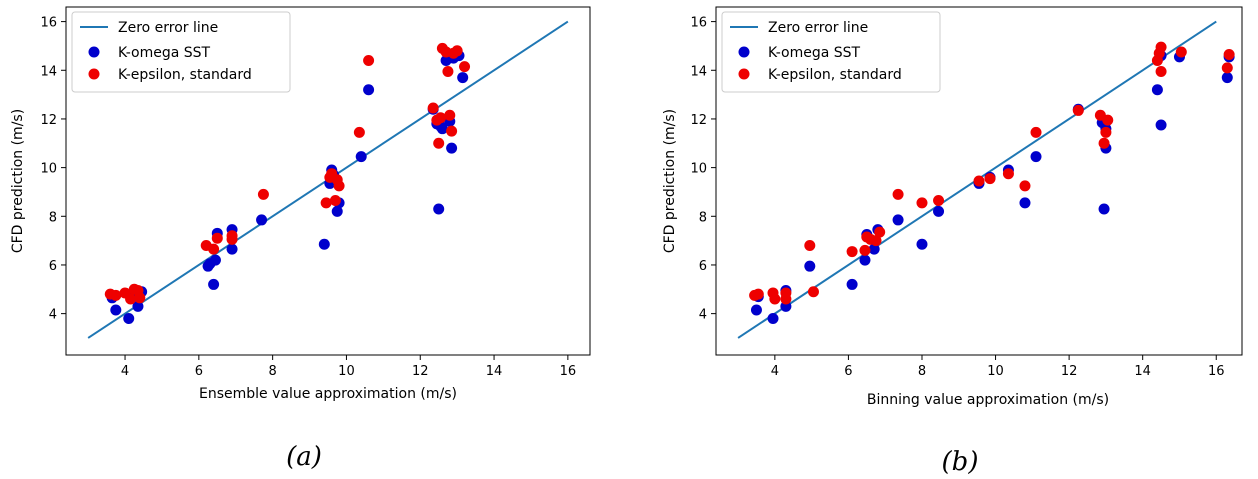 Image resolution: width=1258 pixels, height=479 pixels. I want to click on x-tick-label-a: 10, so click(346, 371).